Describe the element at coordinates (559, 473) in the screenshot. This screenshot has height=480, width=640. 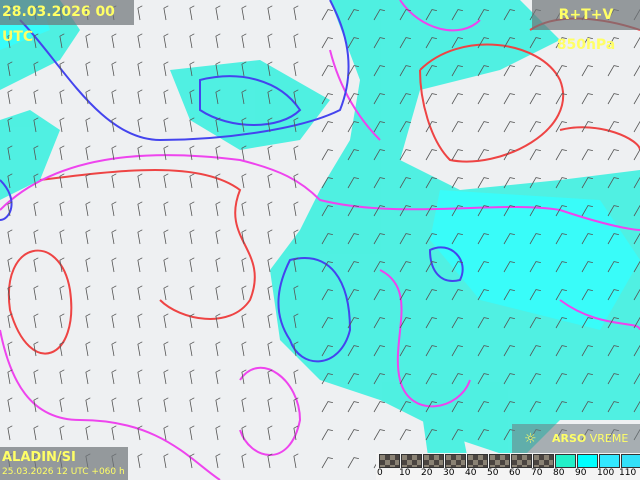
I see `legend-tick: 80` at that location.